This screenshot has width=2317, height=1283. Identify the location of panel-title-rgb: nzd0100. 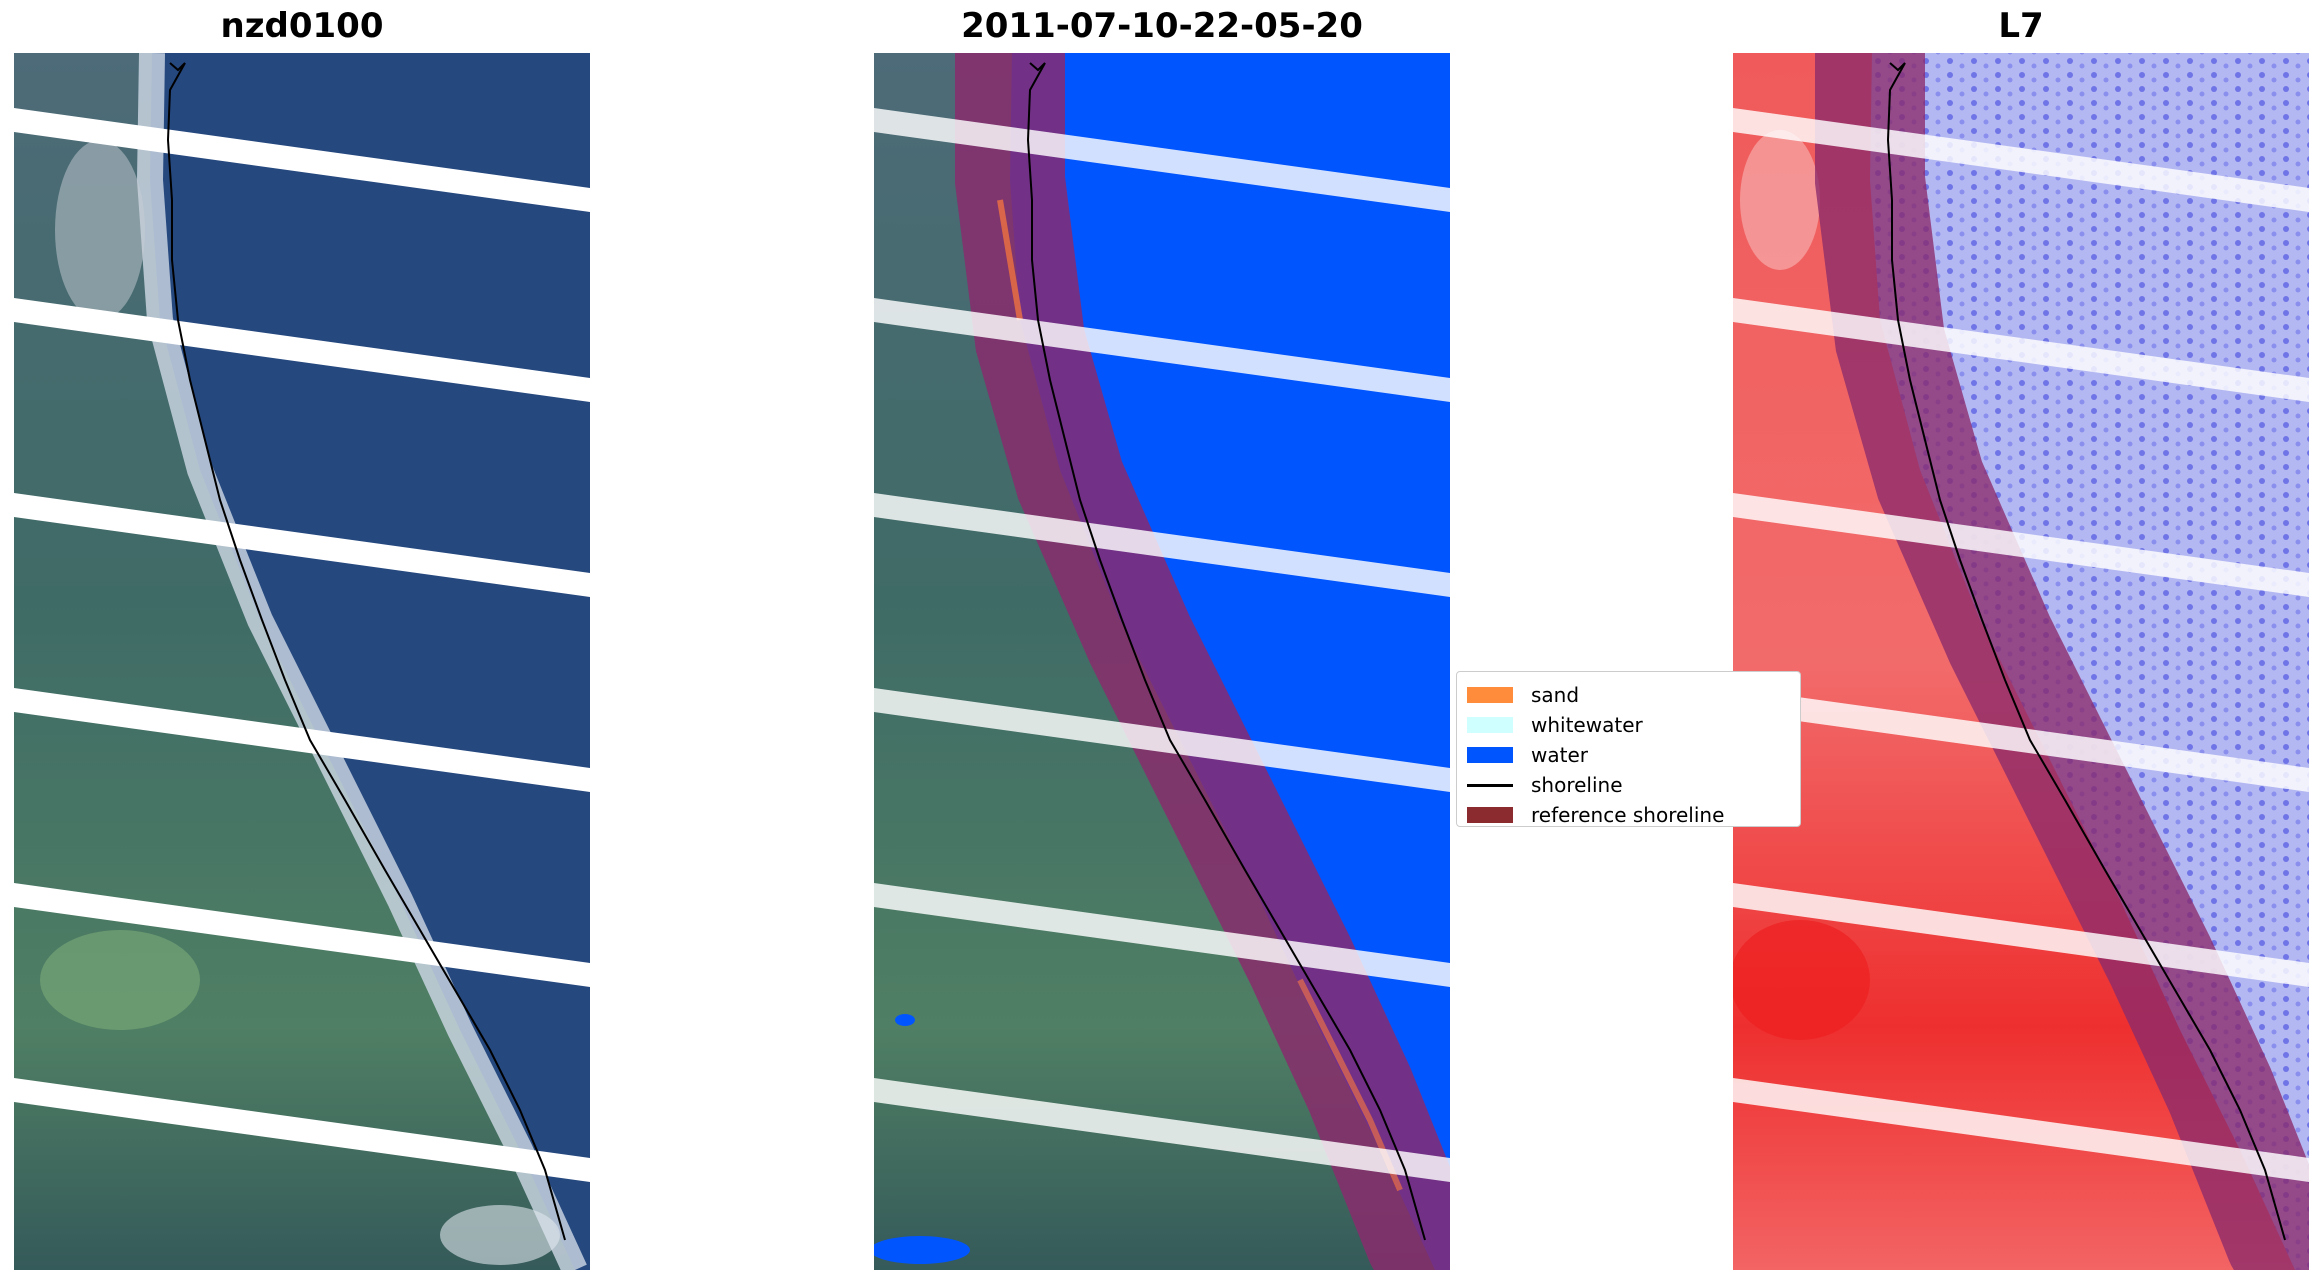
(302, 26).